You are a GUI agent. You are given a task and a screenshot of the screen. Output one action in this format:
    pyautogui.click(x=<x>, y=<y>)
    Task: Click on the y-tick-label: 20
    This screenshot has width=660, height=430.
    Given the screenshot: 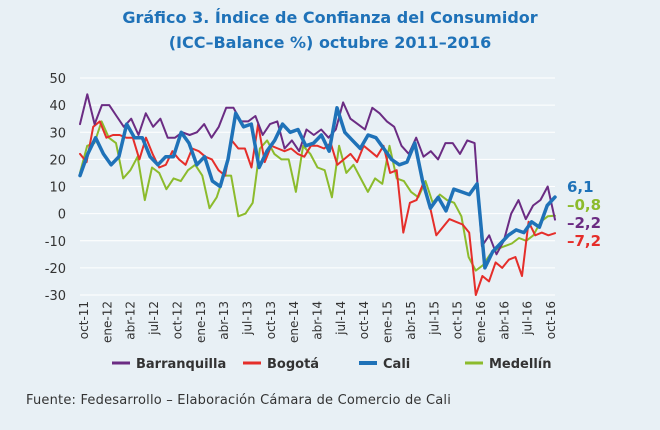 What is the action you would take?
    pyautogui.click(x=57, y=160)
    